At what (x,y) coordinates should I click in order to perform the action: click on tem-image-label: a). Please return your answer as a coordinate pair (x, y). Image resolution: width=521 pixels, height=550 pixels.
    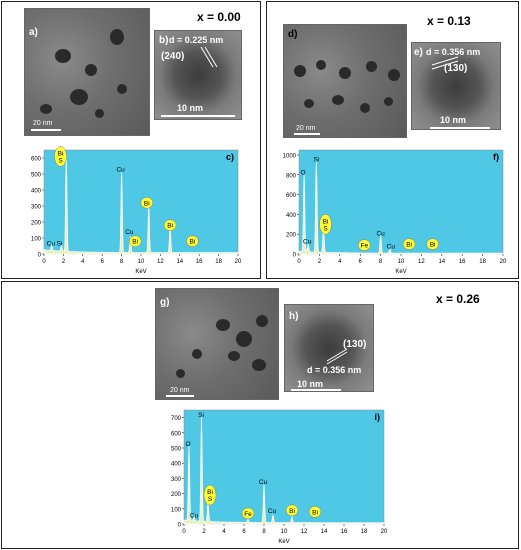
    Looking at the image, I should click on (33, 32).